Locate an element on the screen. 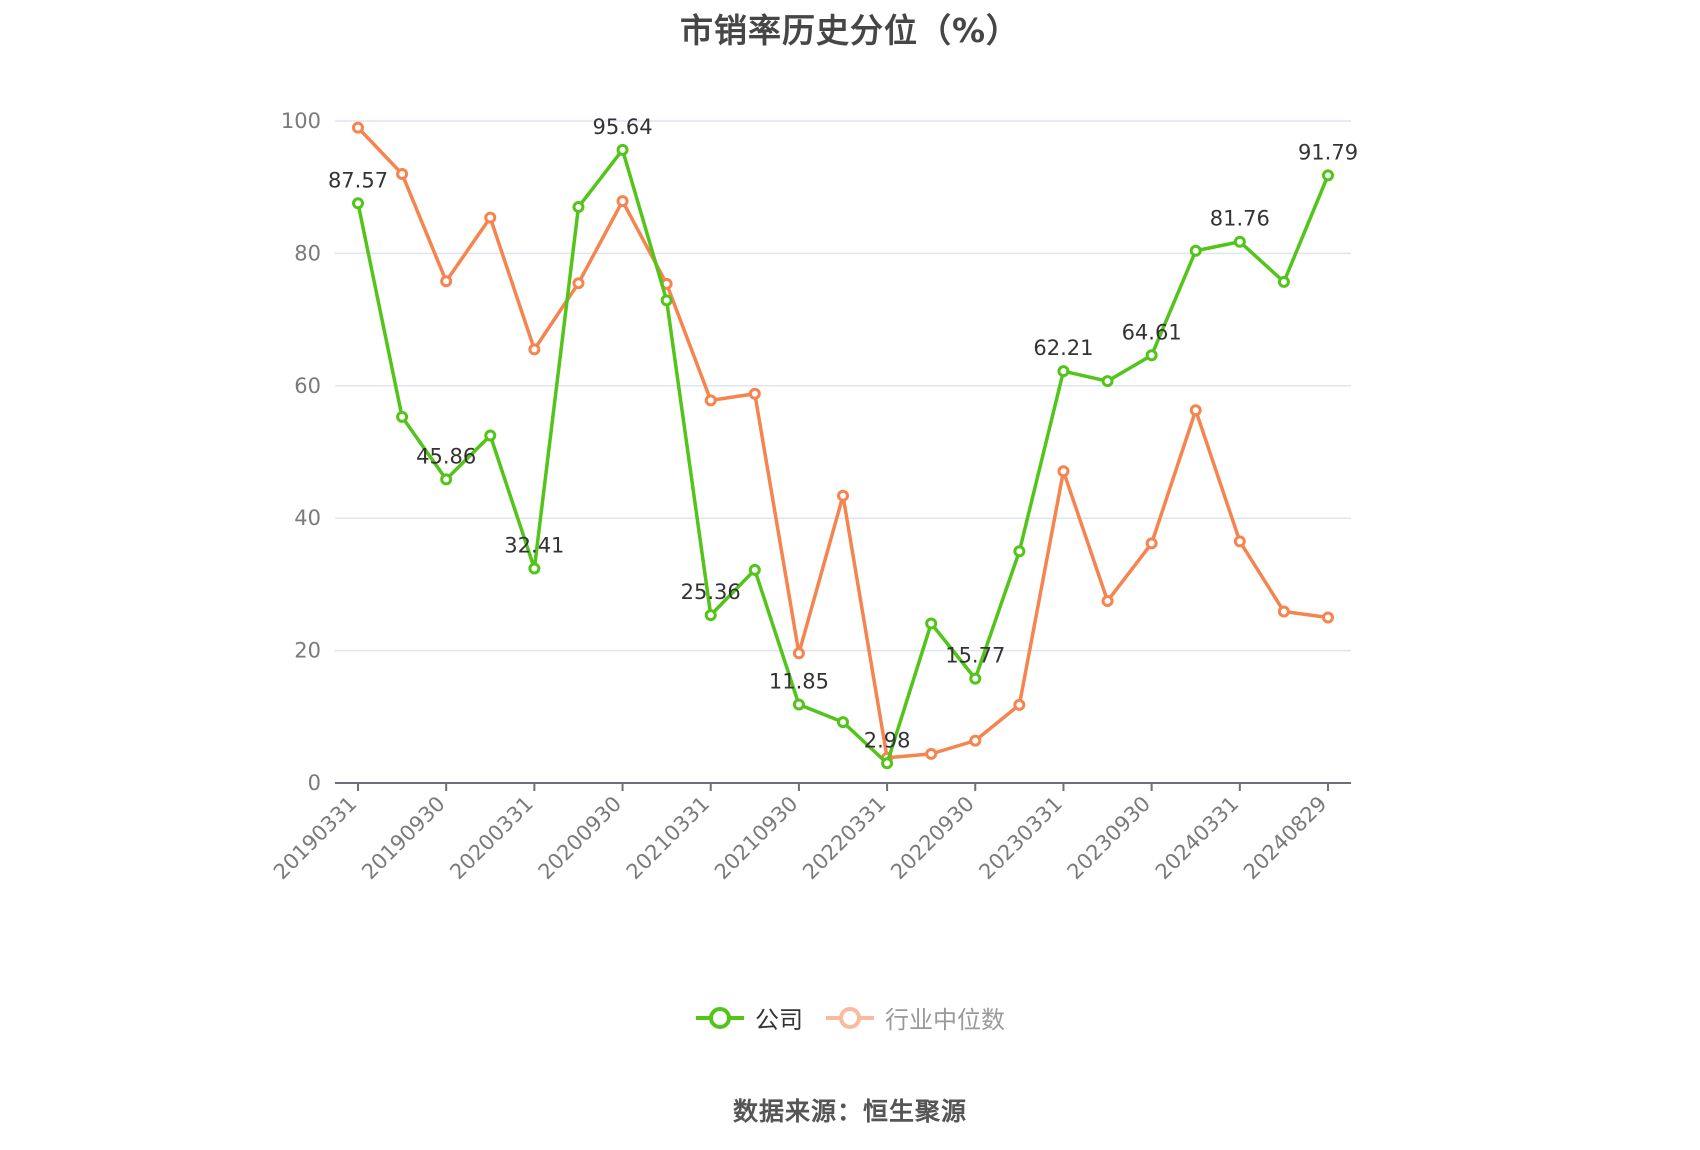  y-tick-label: 0 is located at coordinates (314, 783).